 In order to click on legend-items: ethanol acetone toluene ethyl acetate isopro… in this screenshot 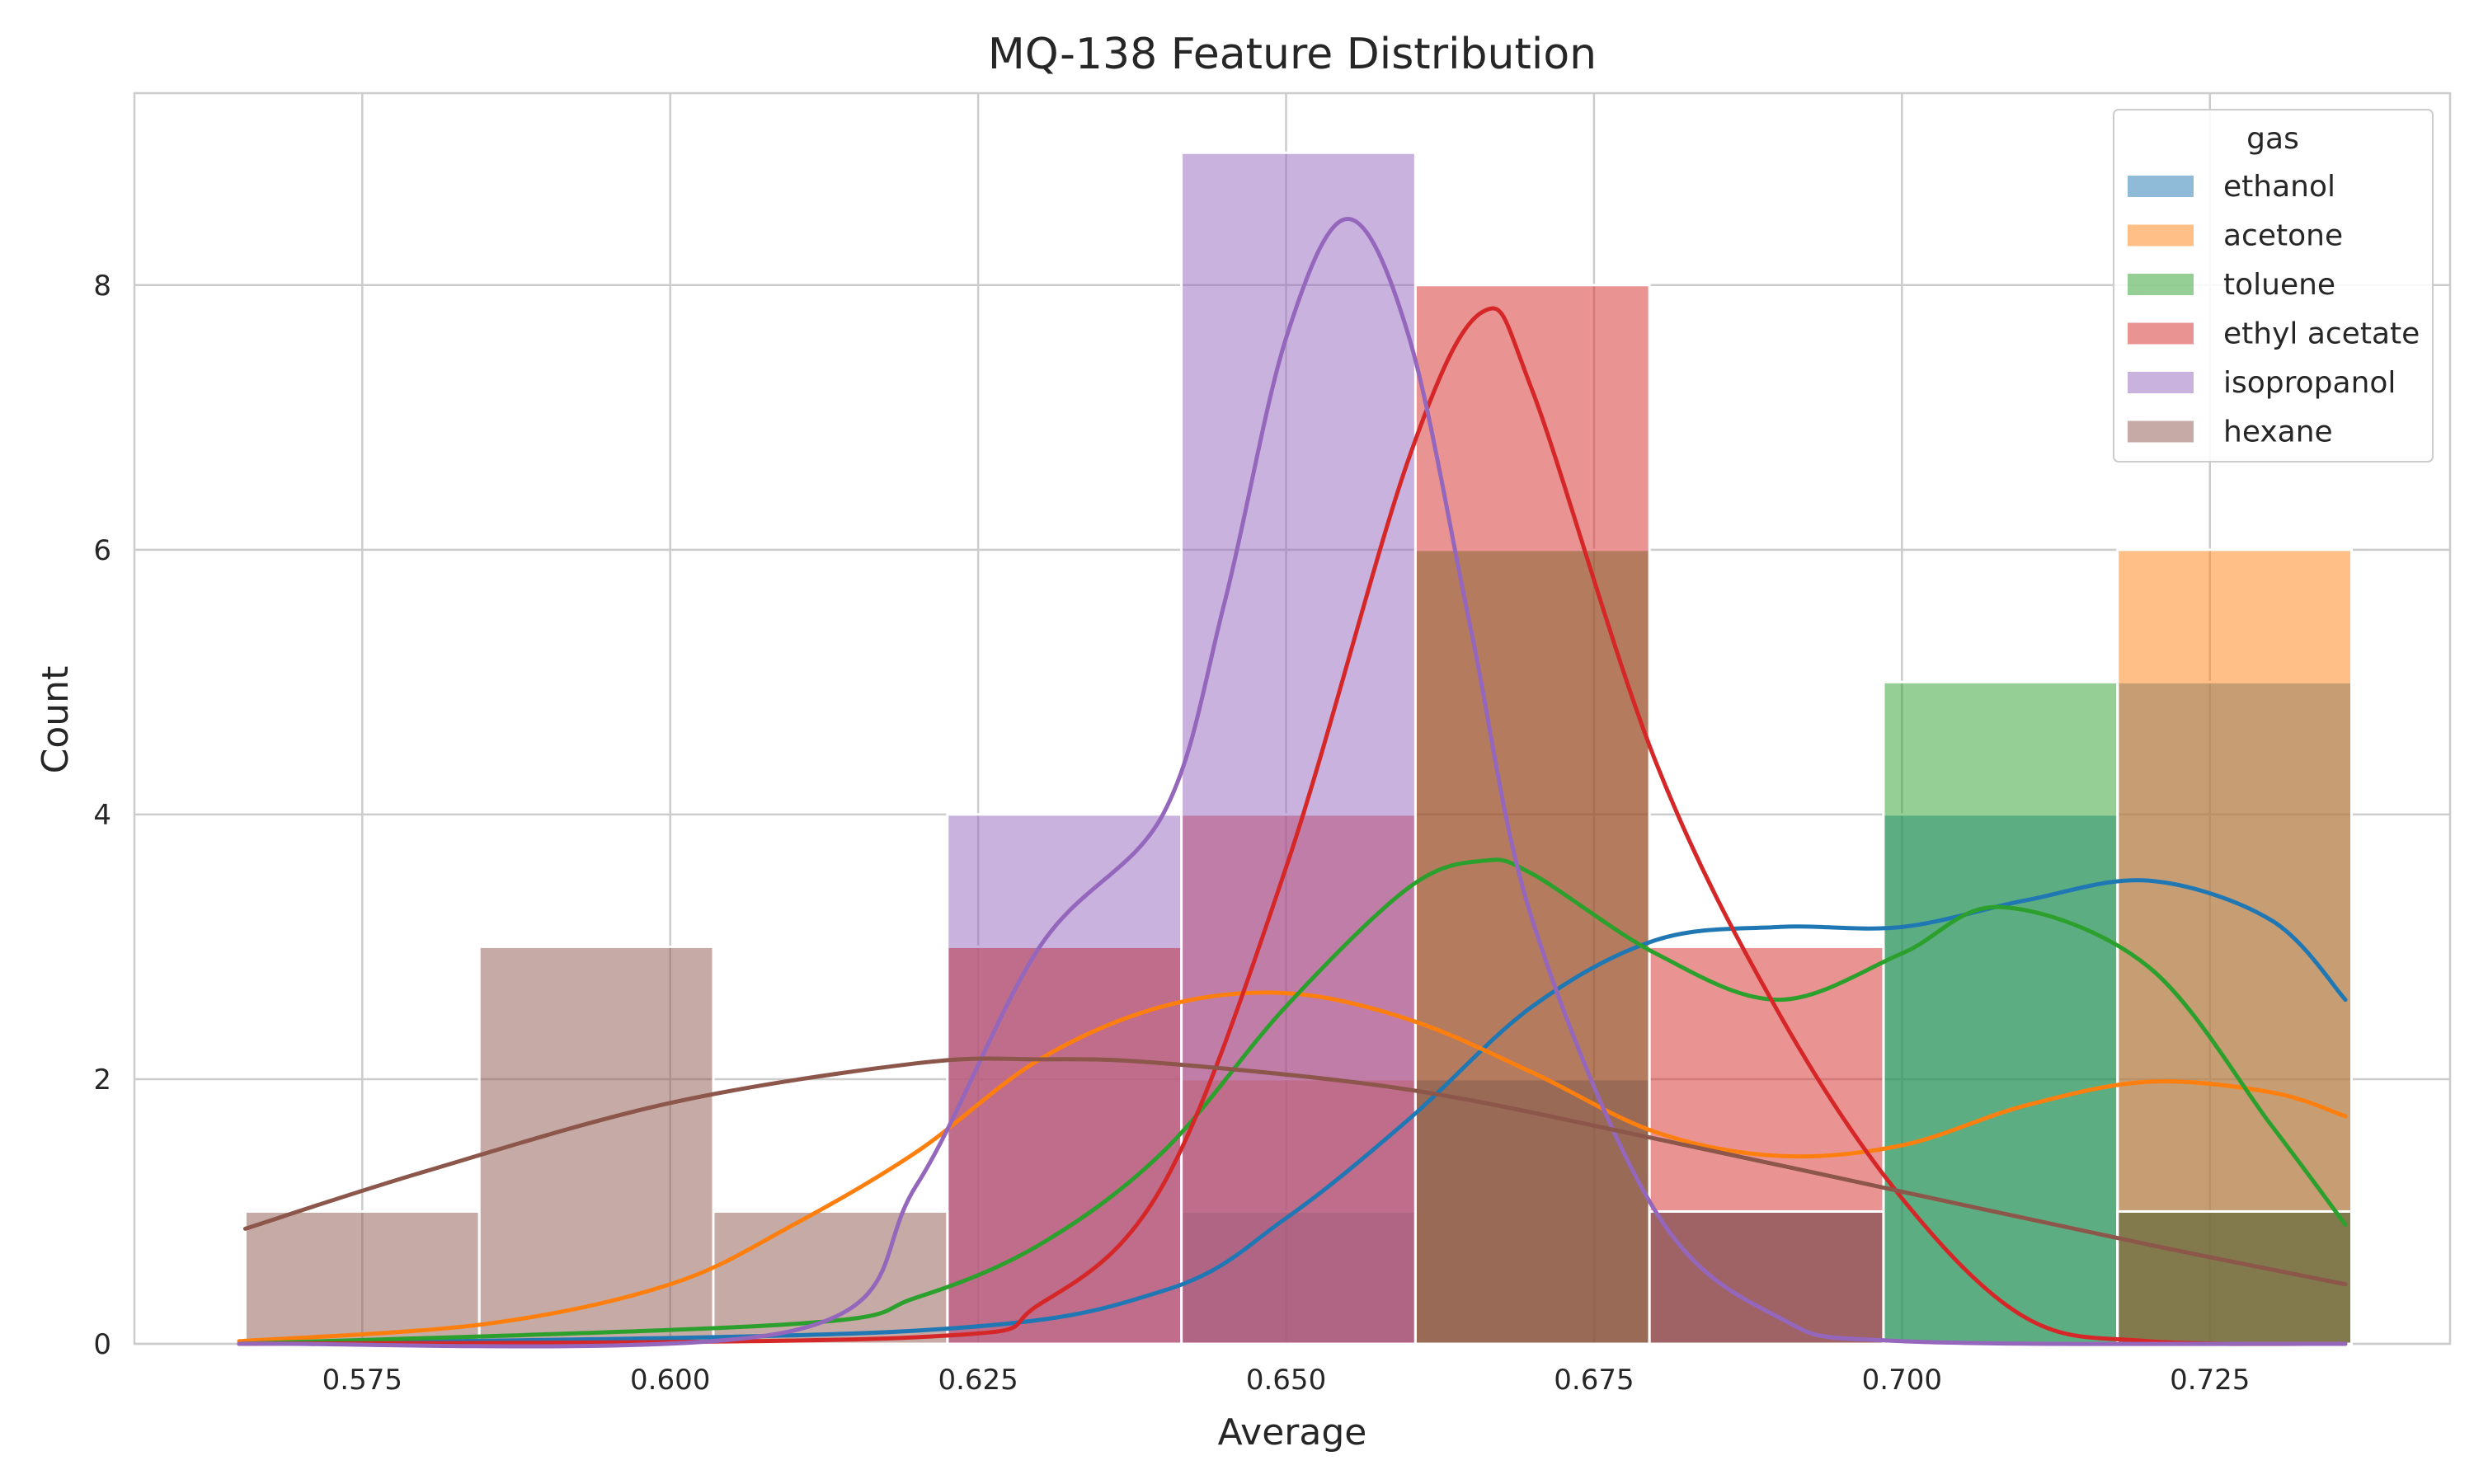, I will do `click(2274, 309)`.